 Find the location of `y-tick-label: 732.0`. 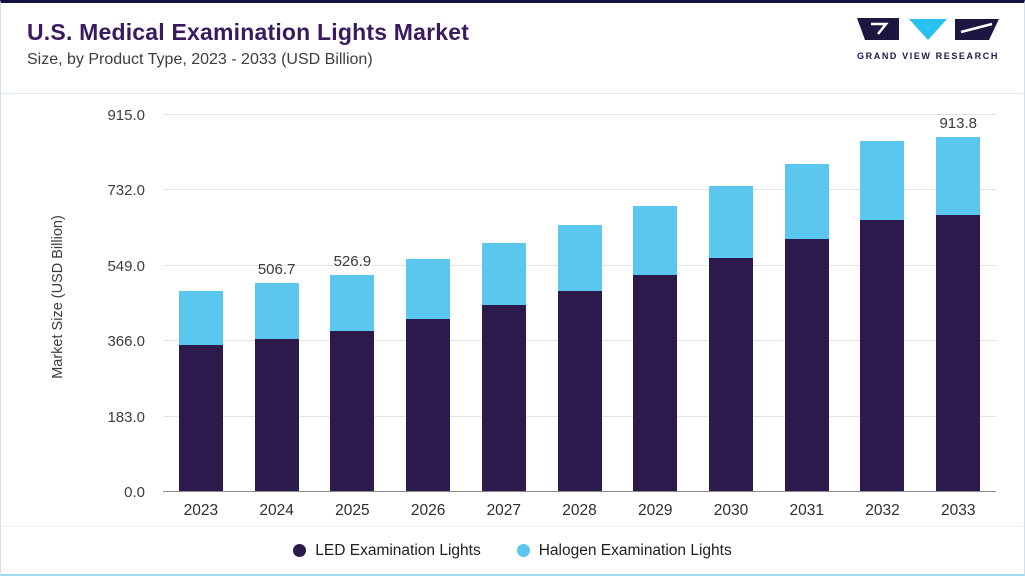

y-tick-label: 732.0 is located at coordinates (126, 191).